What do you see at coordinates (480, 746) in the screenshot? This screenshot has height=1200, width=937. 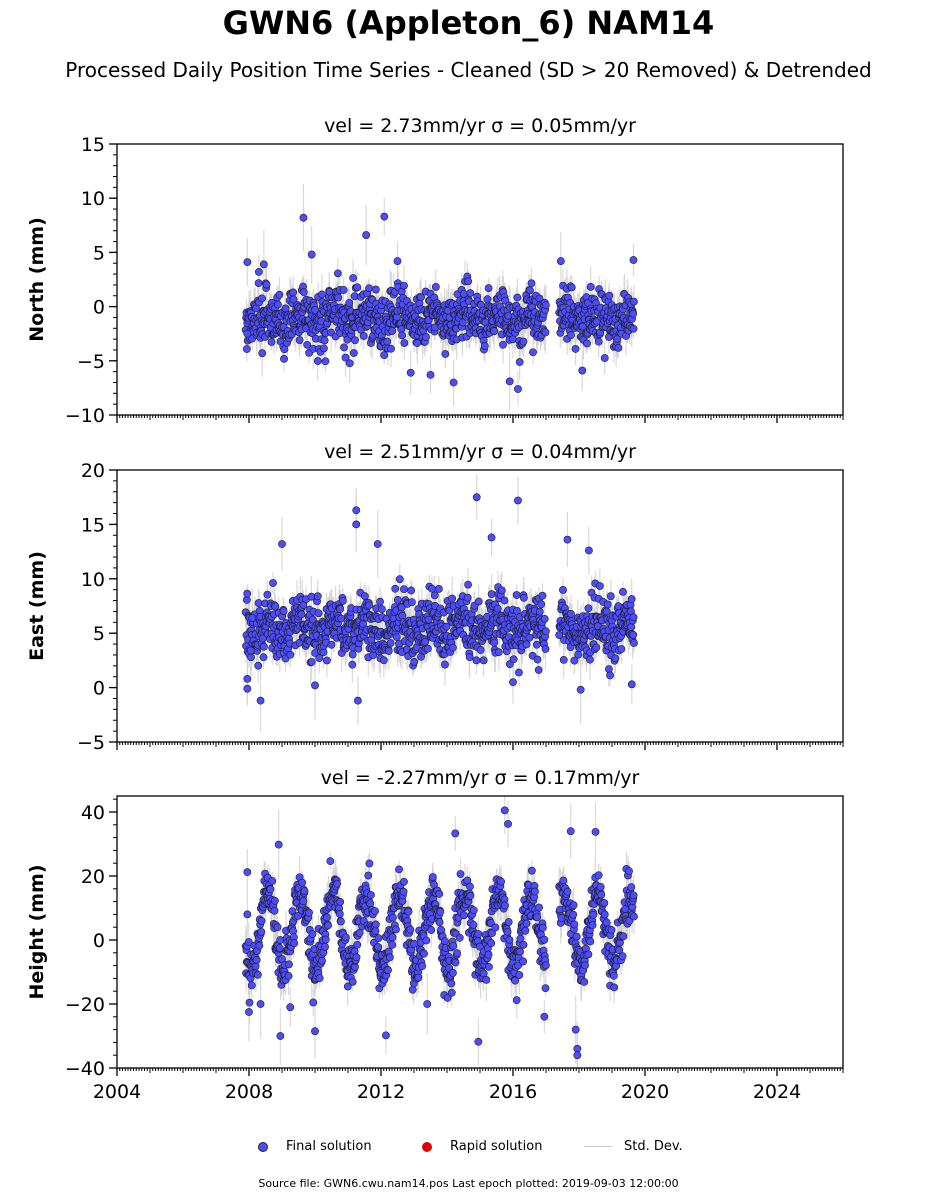 I see `x-ticks` at bounding box center [480, 746].